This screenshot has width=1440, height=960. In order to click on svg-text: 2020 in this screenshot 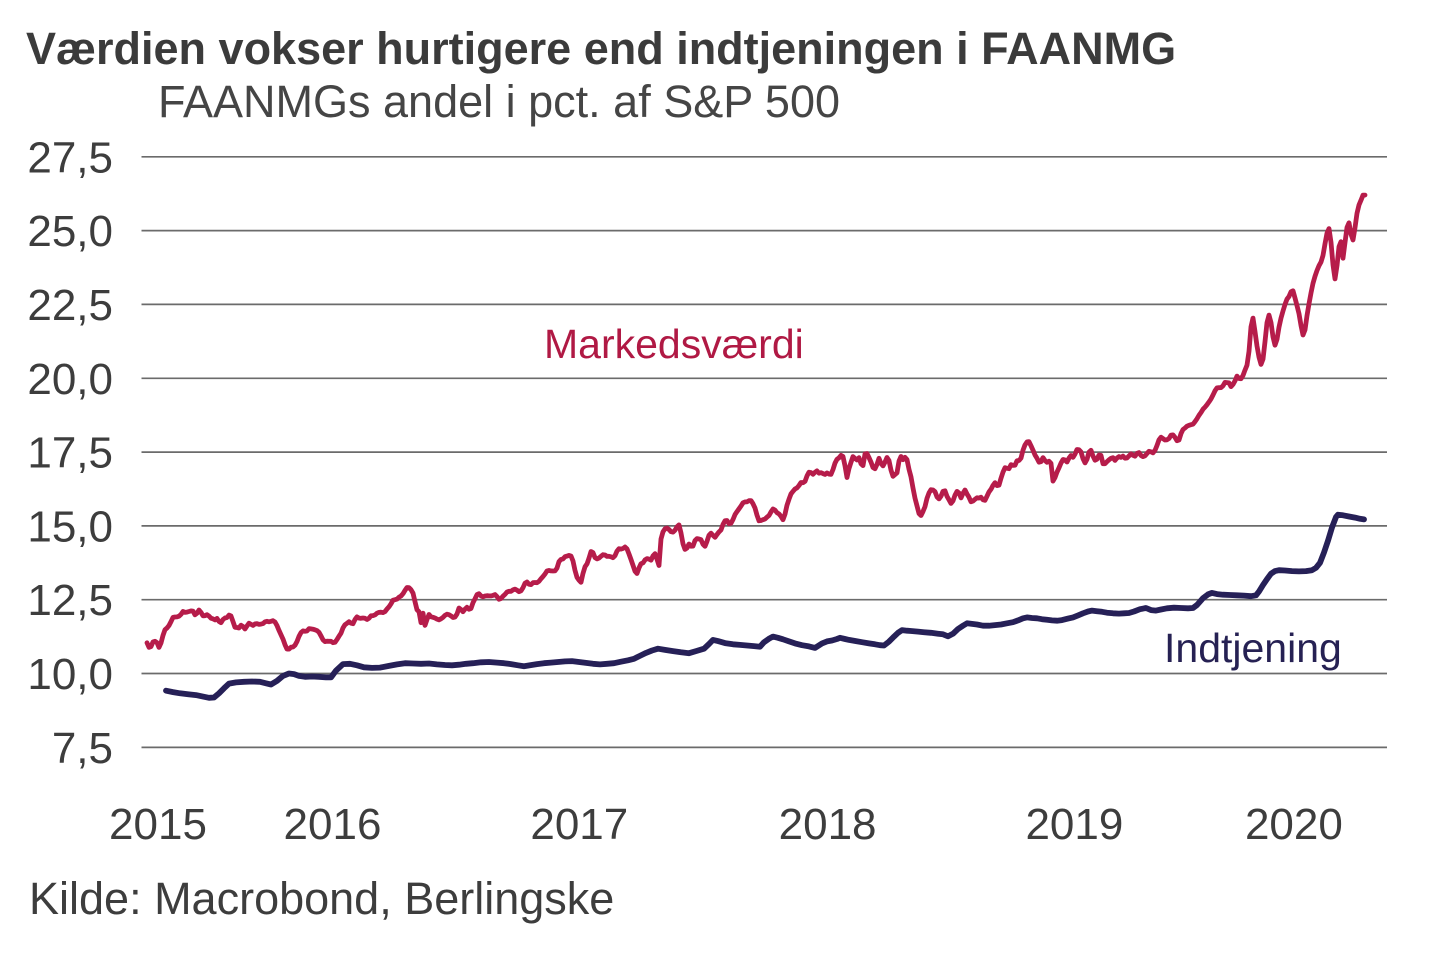, I will do `click(1294, 824)`.